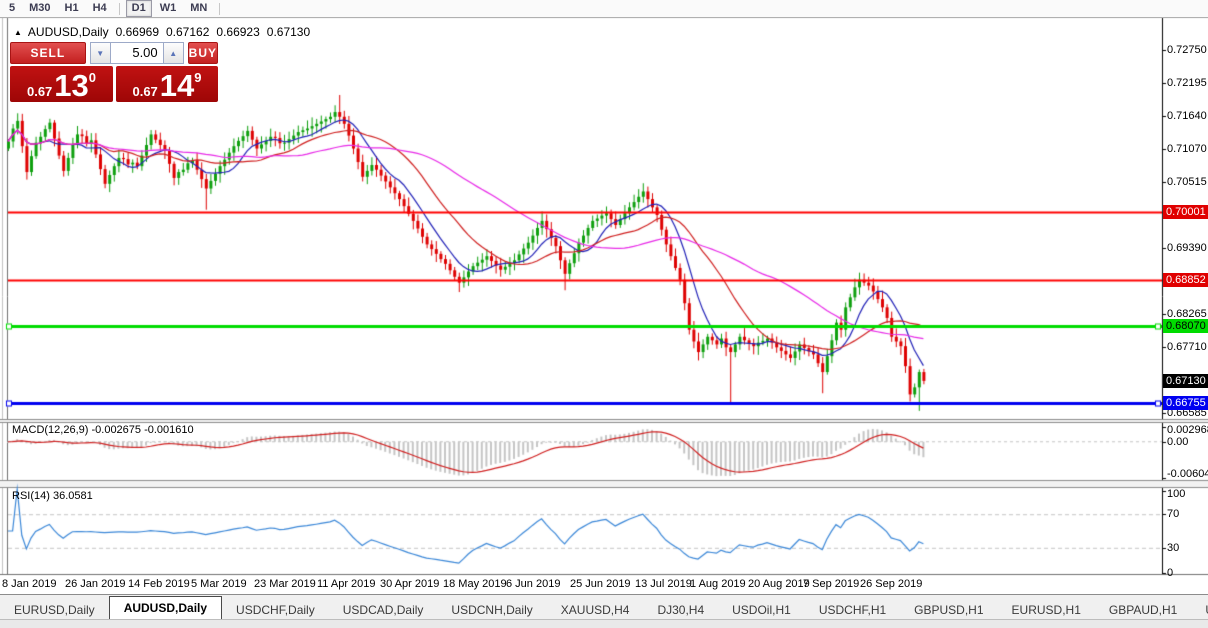 Image resolution: width=1208 pixels, height=628 pixels. I want to click on tab-usdcad-daily: USDCAD,Daily, so click(383, 610).